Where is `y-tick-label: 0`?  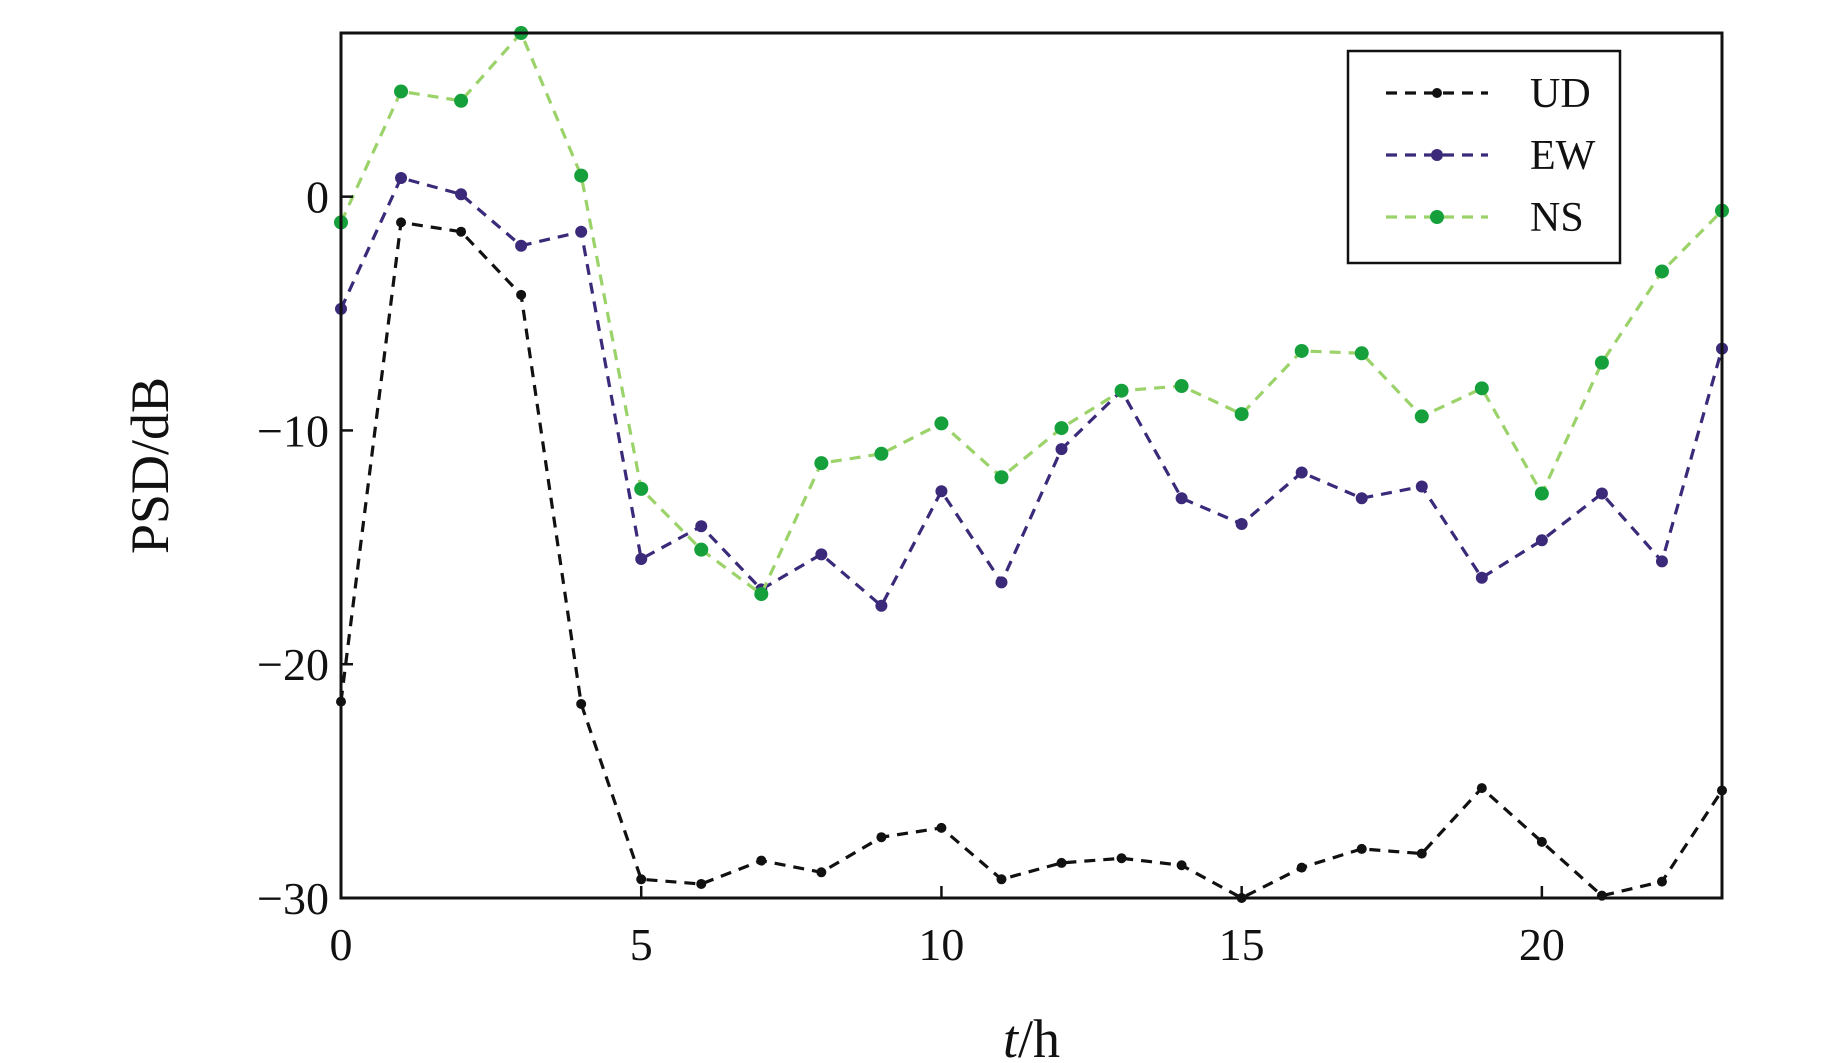
y-tick-label: 0 is located at coordinates (317, 197).